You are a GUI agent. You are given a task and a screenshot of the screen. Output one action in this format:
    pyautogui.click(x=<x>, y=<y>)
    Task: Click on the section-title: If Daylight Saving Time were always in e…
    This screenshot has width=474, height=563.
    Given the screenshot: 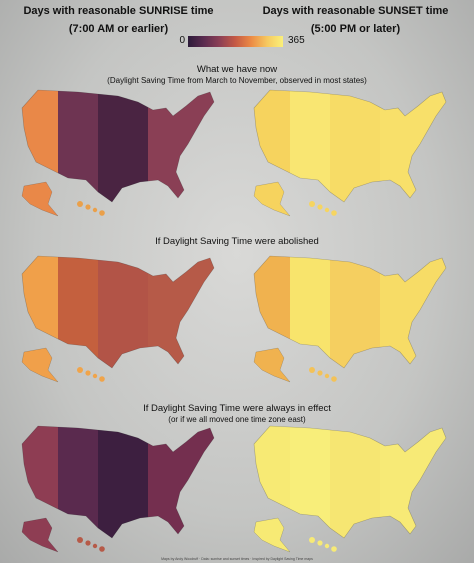 What is the action you would take?
    pyautogui.click(x=237, y=408)
    